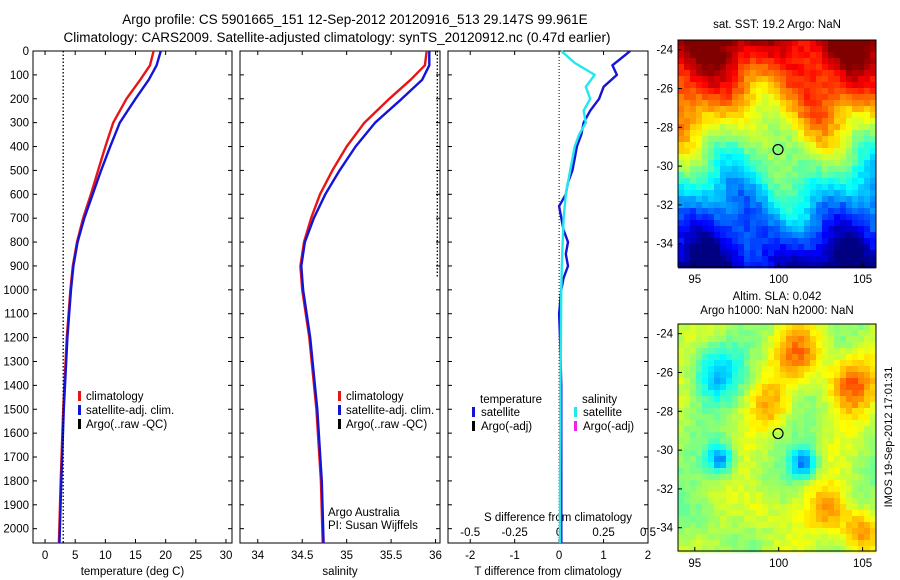 This screenshot has height=580, width=900. Describe the element at coordinates (664, 490) in the screenshot. I see `y-tick-label: -32` at that location.